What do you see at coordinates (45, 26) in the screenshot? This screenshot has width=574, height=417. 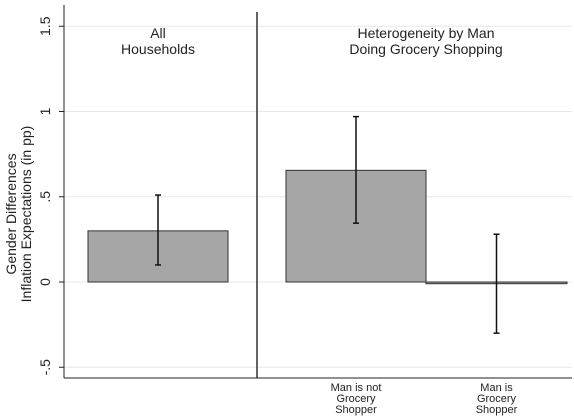 I see `y-tick-label: 1.5` at bounding box center [45, 26].